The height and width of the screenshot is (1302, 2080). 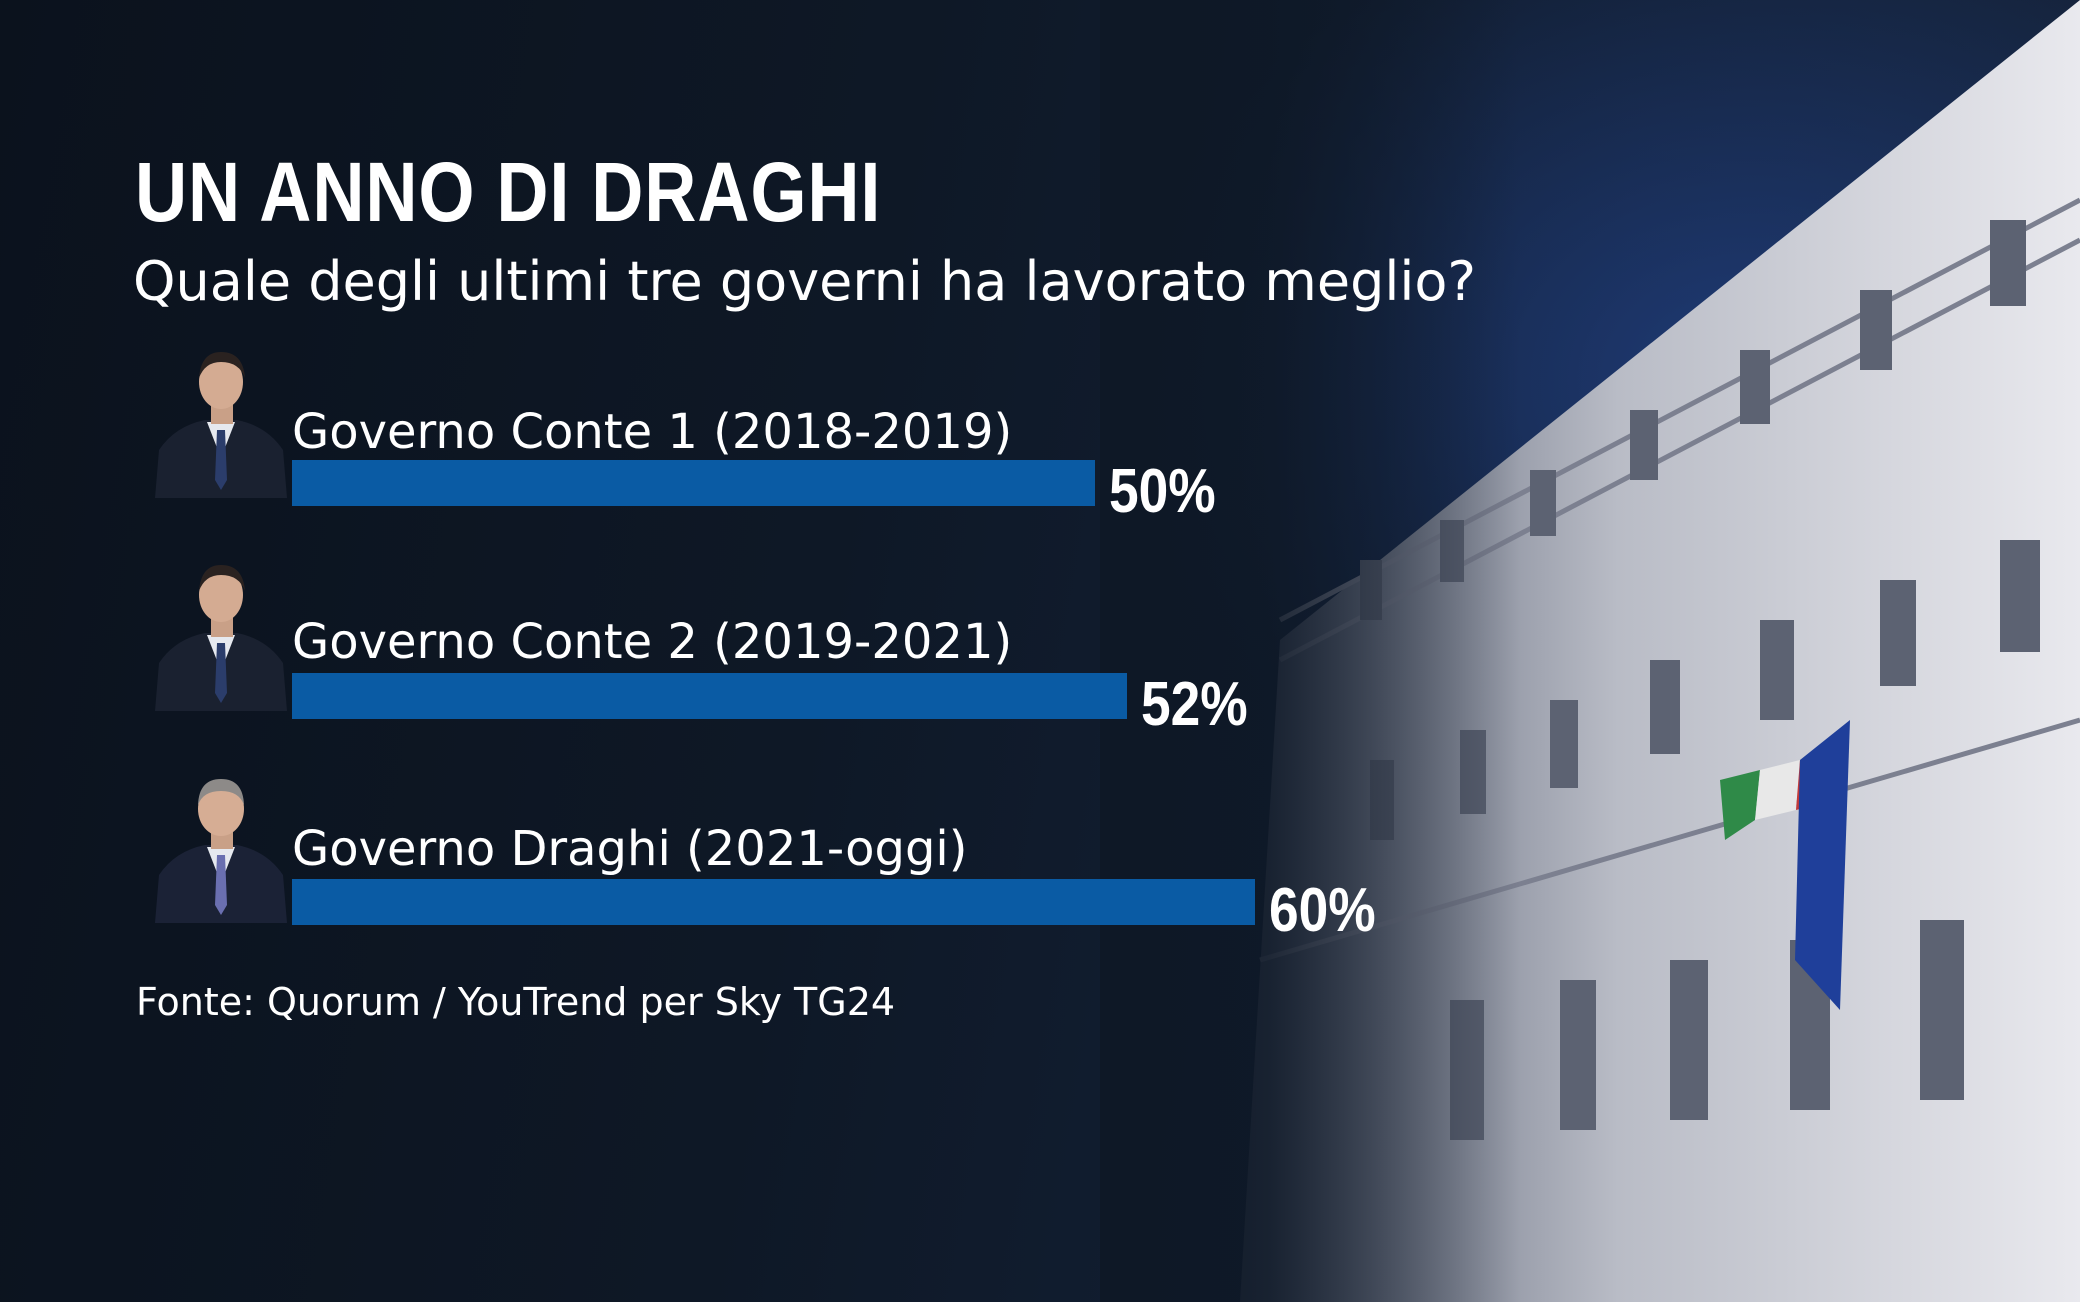 I want to click on bar-label: Governo Draghi (2021-oggi), so click(x=630, y=849).